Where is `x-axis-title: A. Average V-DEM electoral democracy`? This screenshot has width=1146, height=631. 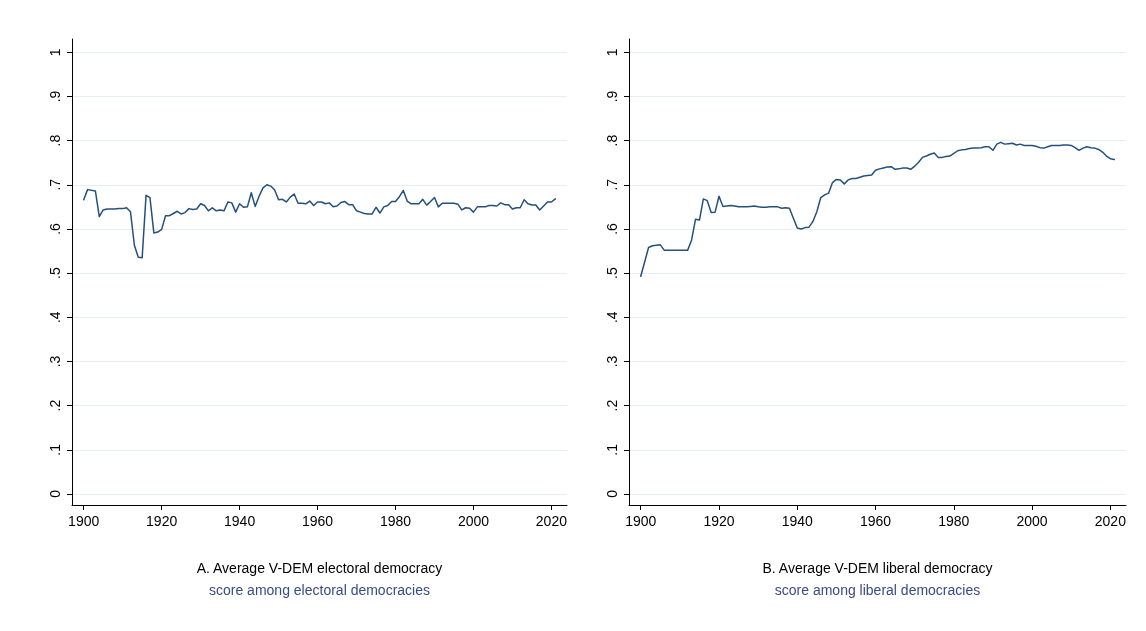 x-axis-title: A. Average V-DEM electoral democracy is located at coordinates (319, 568).